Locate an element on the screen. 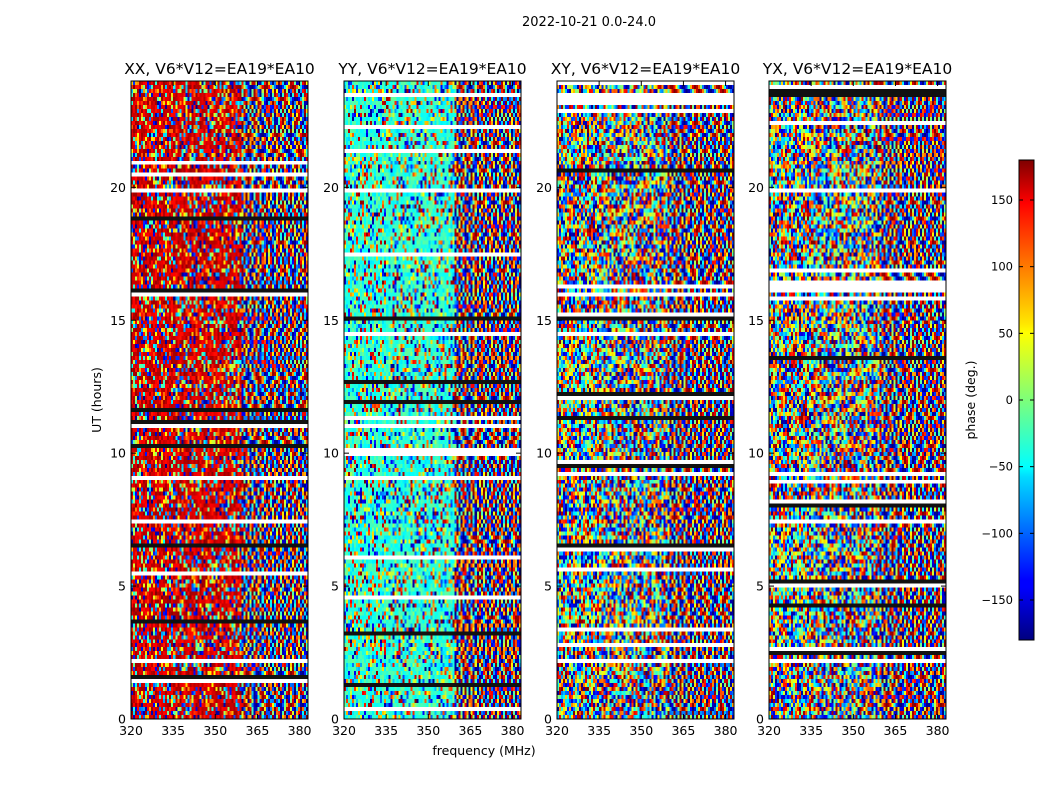 The height and width of the screenshot is (800, 1050). panel-title: YX, V6*V12=EA19*EA10 is located at coordinates (857, 69).